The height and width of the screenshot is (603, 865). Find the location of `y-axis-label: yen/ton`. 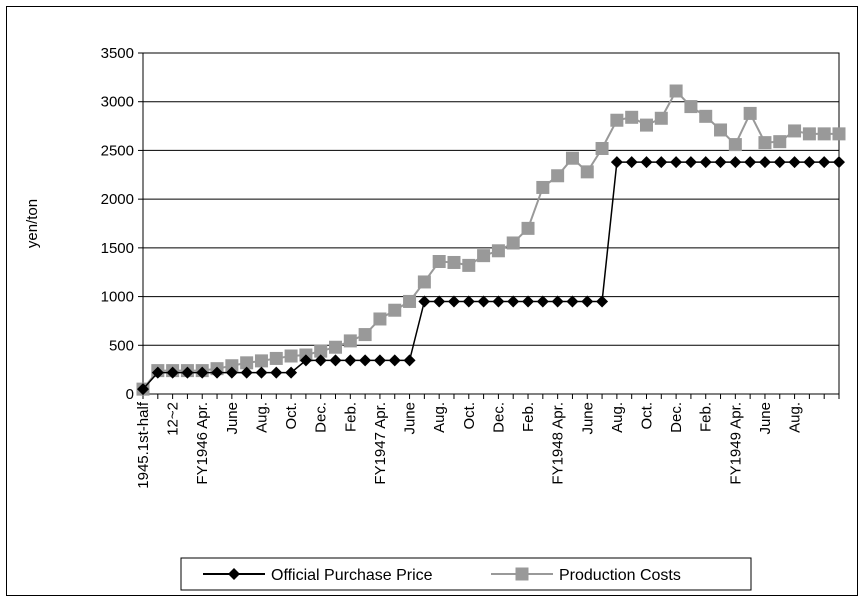

y-axis-label: yen/ton is located at coordinates (32, 223).